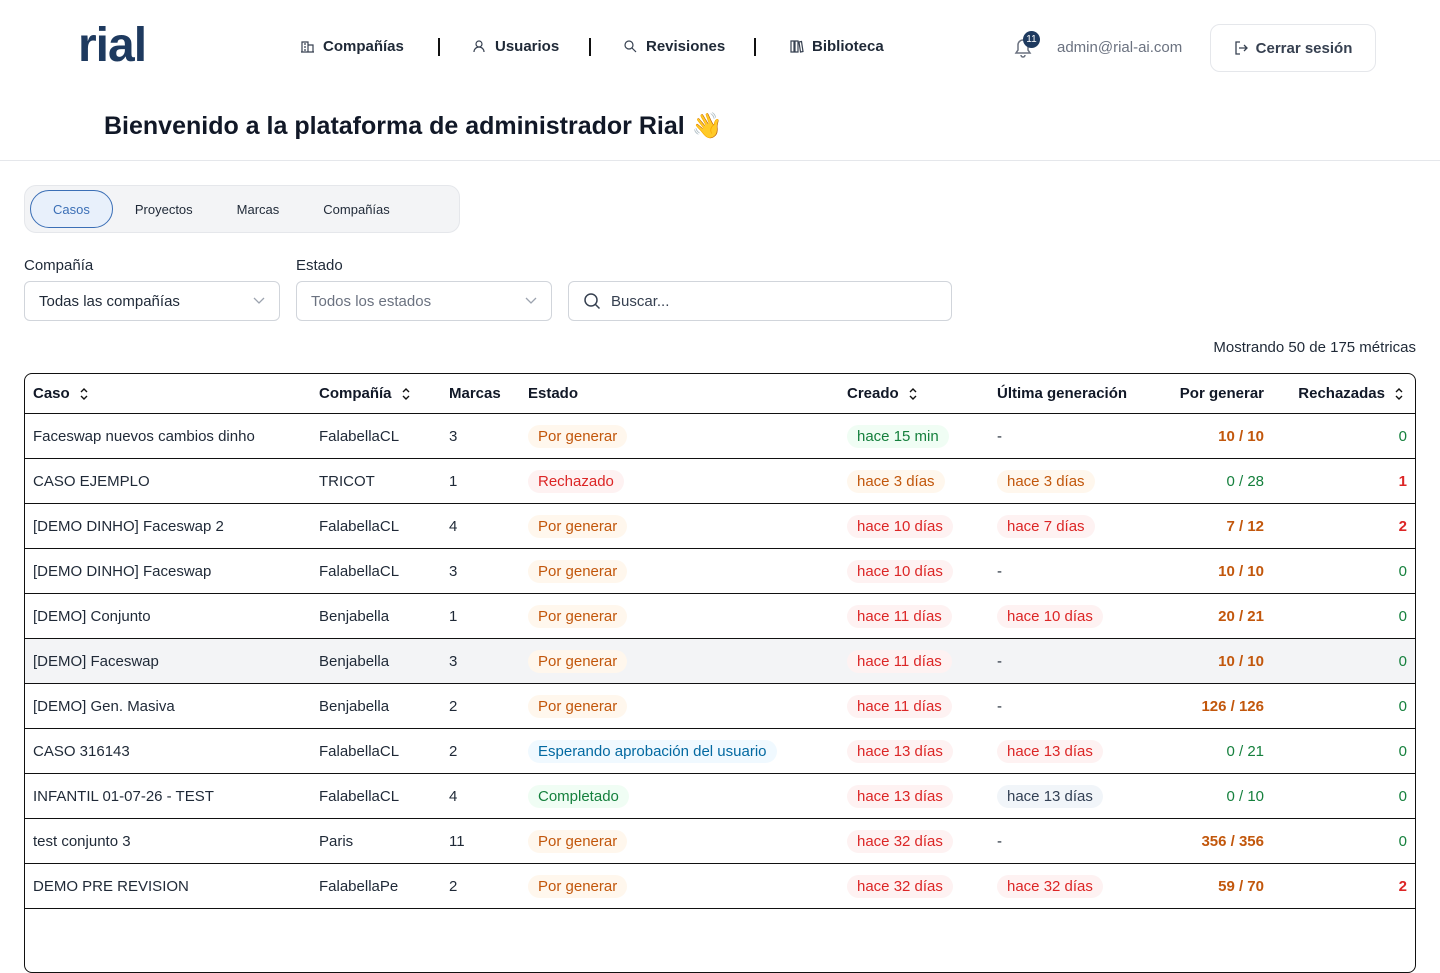 This screenshot has width=1440, height=973. Describe the element at coordinates (123, 796) in the screenshot. I see `table-cell: INFANTIL 01-07-26 - TEST` at that location.